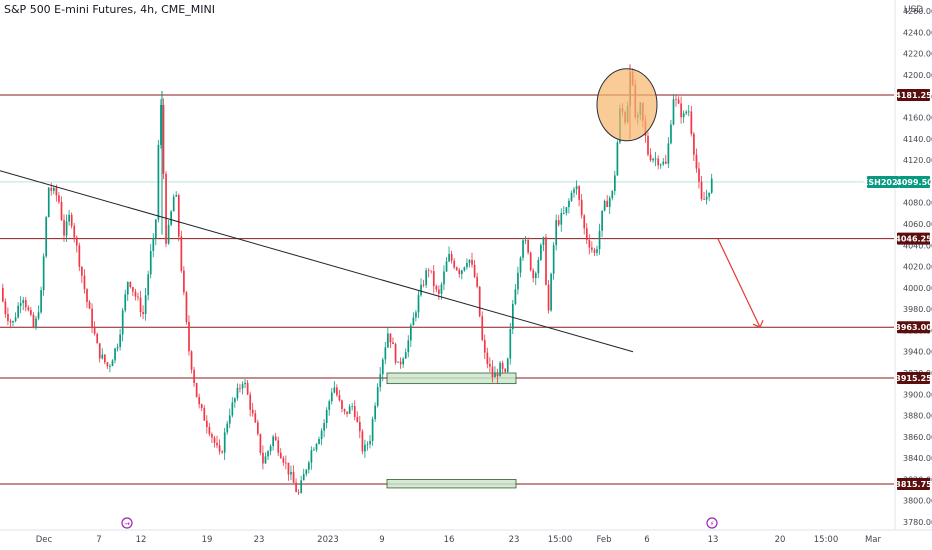  What do you see at coordinates (739, 283) in the screenshot?
I see `projection-arrow` at bounding box center [739, 283].